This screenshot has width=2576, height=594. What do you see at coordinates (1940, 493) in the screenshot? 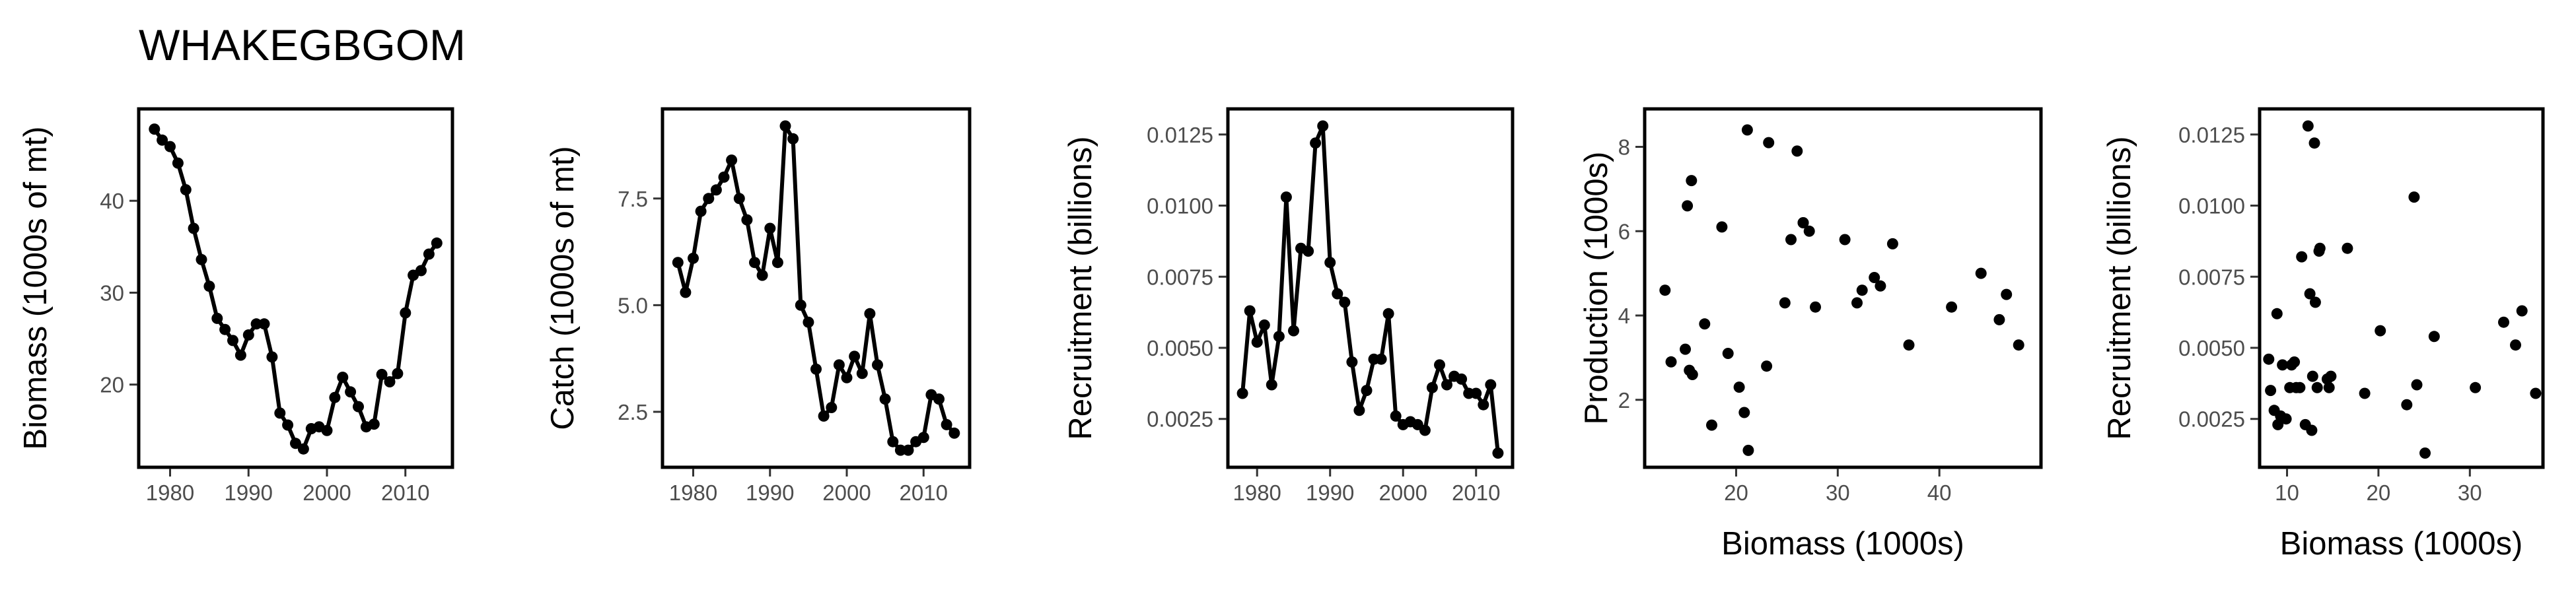
I see `x-tick-label: 40` at bounding box center [1940, 493].